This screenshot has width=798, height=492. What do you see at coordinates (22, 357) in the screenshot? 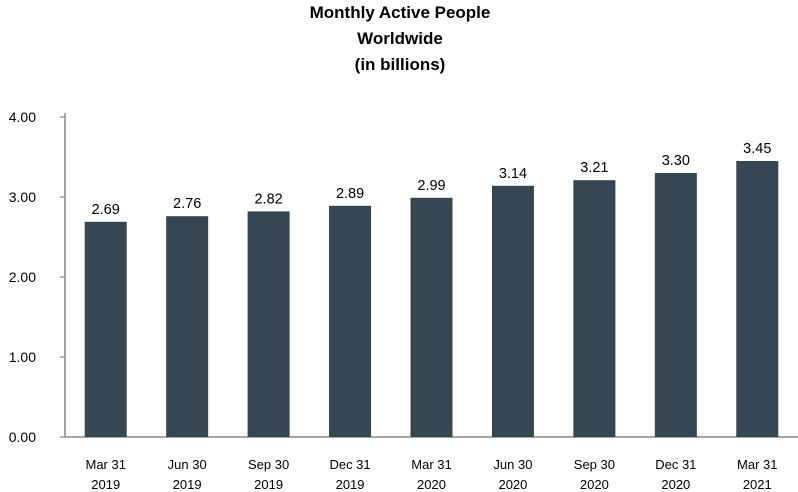
I see `y-tick-label: 1.00` at bounding box center [22, 357].